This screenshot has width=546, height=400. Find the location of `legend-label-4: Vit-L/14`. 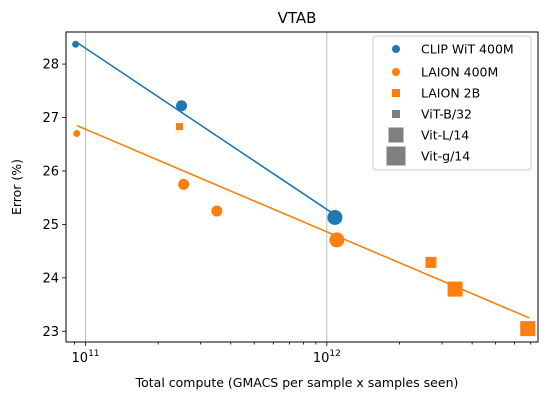

legend-label-4: Vit-L/14 is located at coordinates (445, 135).